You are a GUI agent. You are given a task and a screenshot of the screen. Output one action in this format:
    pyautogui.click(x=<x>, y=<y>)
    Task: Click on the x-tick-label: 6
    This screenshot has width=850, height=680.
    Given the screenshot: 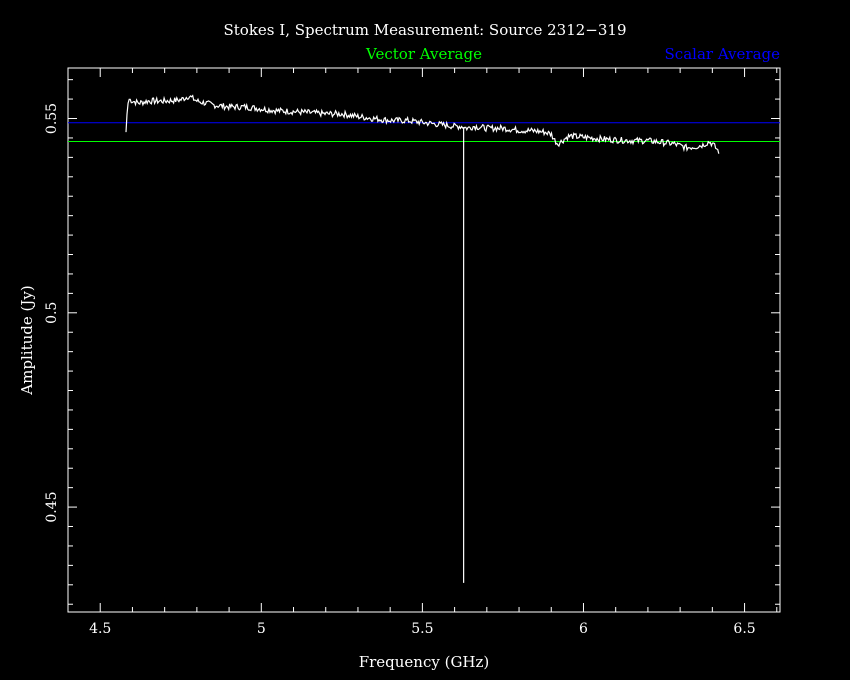 What is the action you would take?
    pyautogui.click(x=583, y=629)
    